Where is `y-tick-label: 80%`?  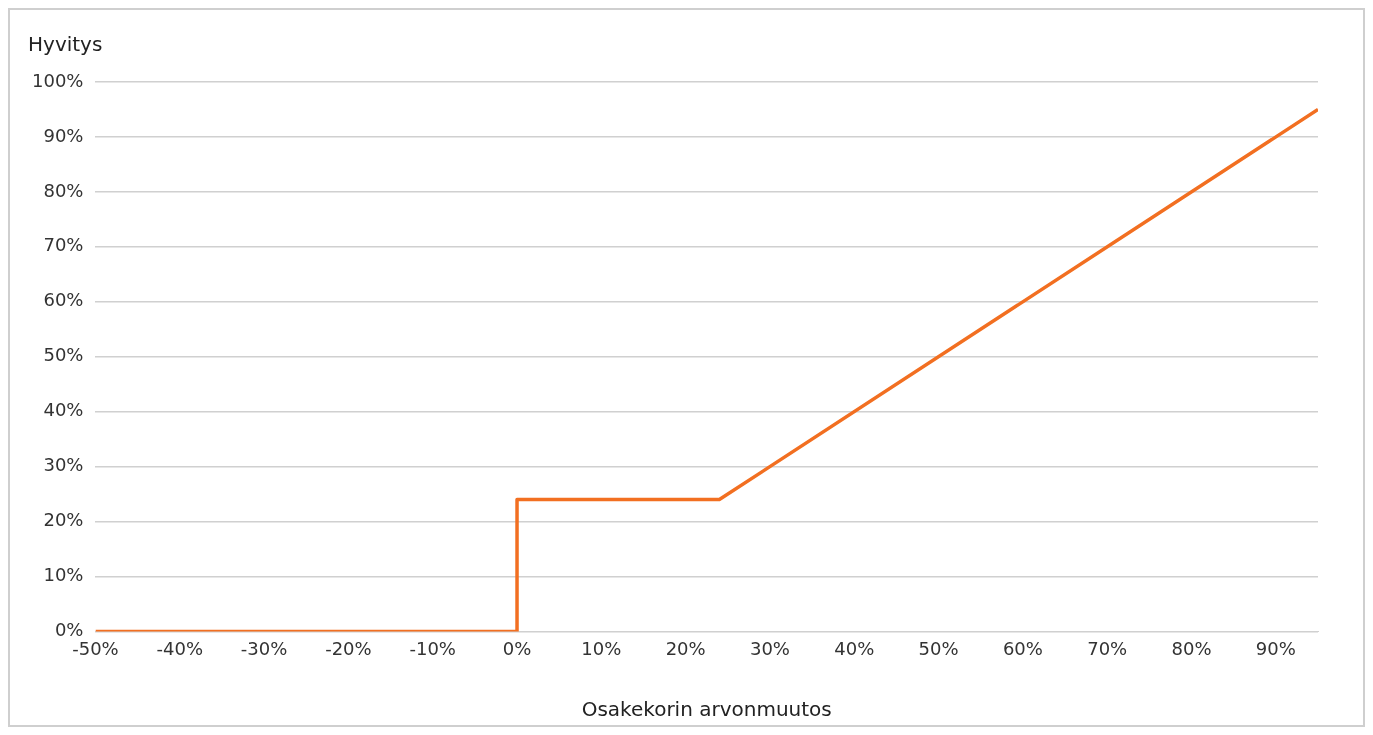
y-tick-label: 80% is located at coordinates (63, 190).